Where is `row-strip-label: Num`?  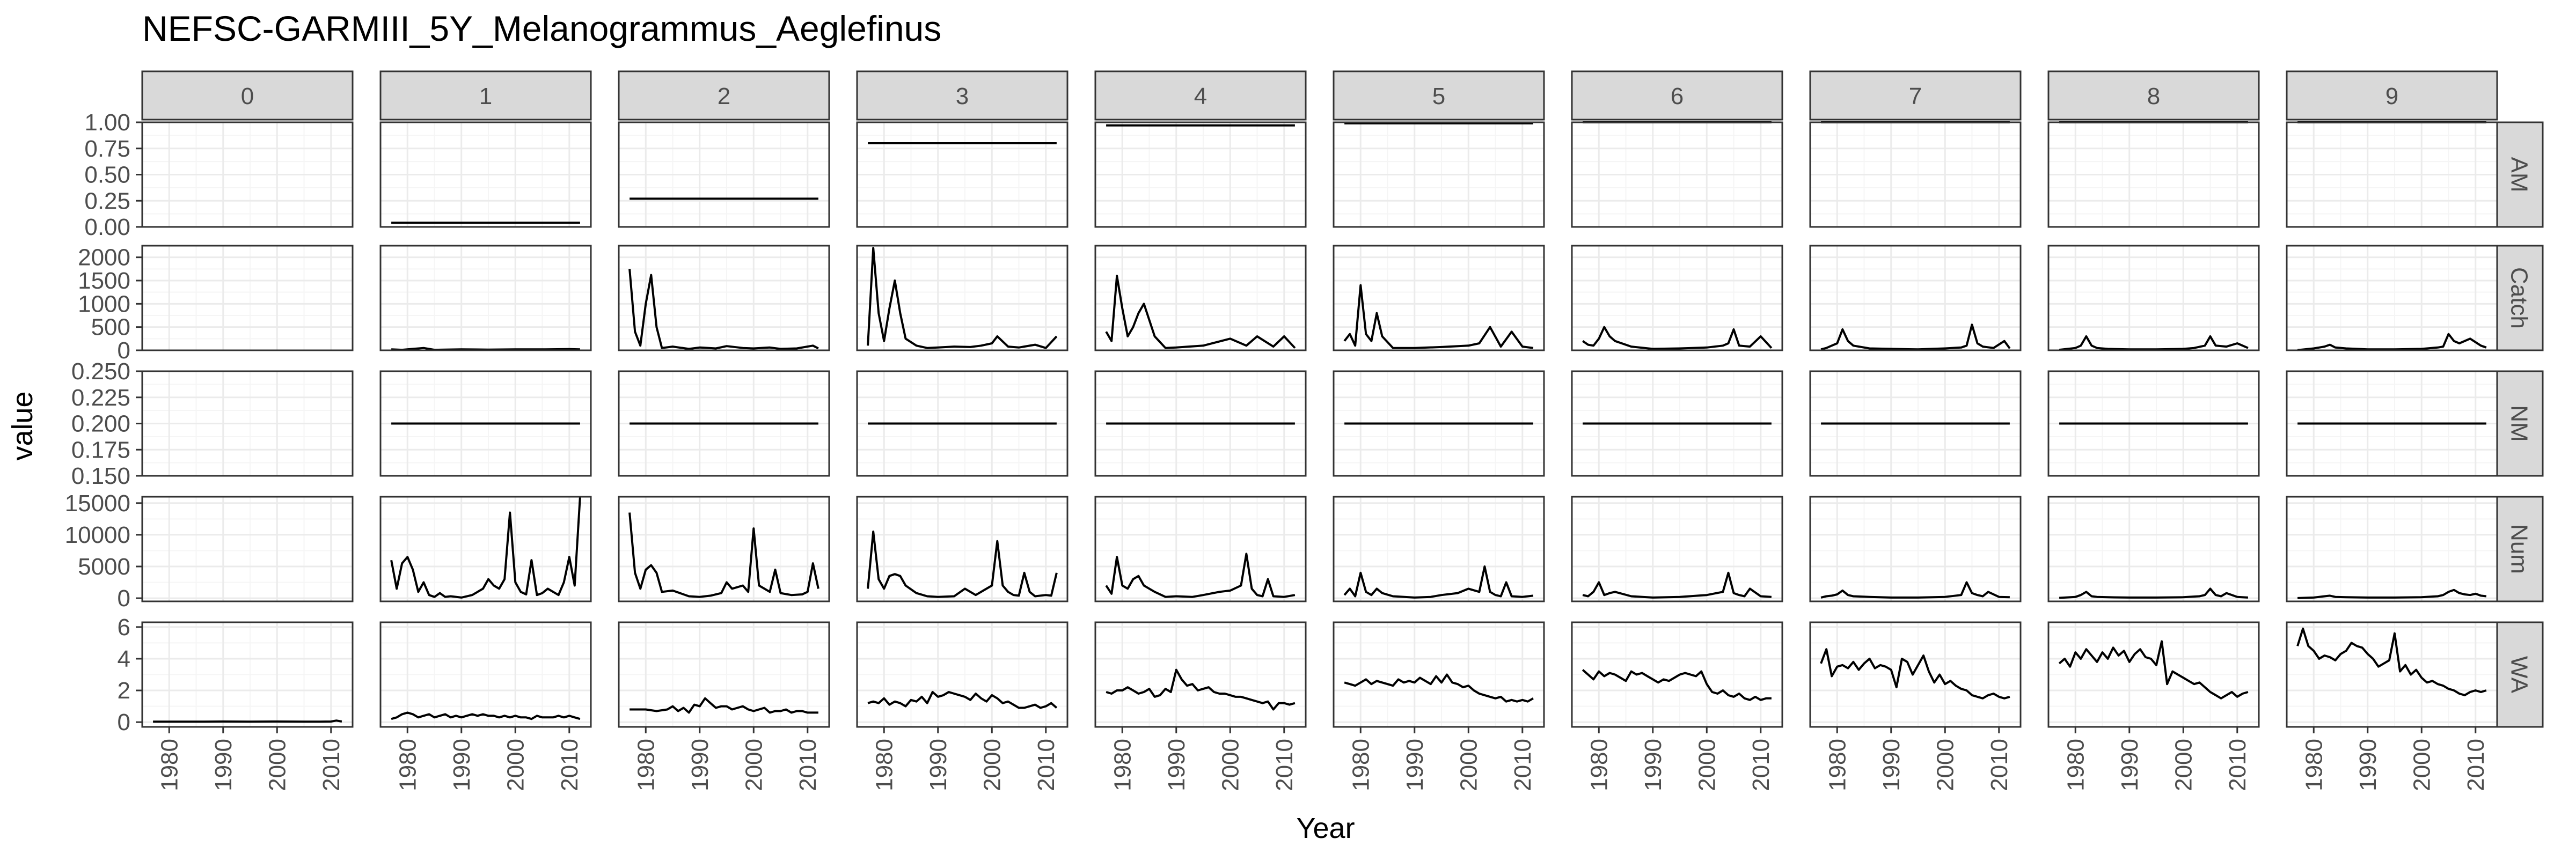 row-strip-label: Num is located at coordinates (2519, 549).